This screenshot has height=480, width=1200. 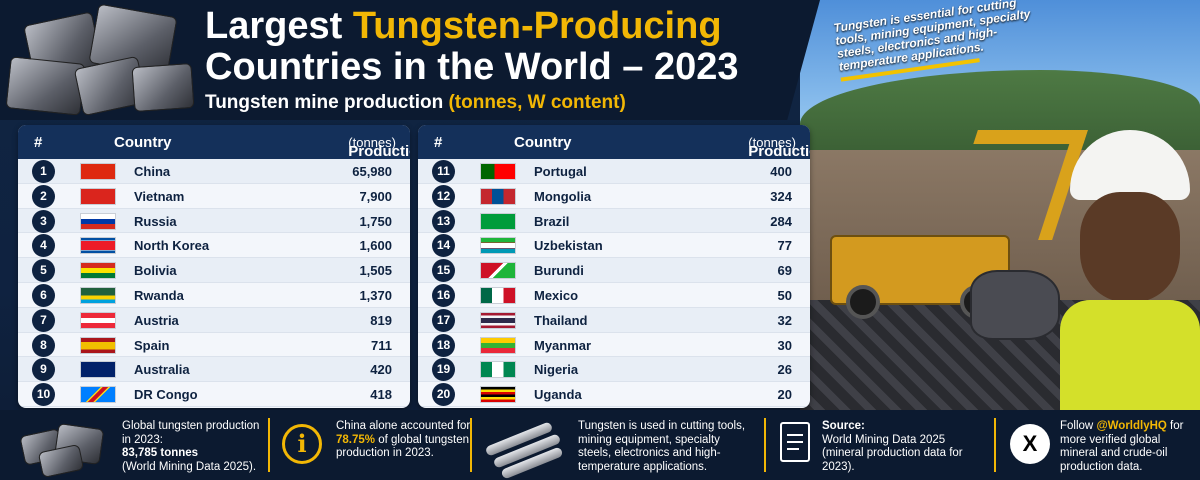 I want to click on safety-vest, so click(x=1130, y=355).